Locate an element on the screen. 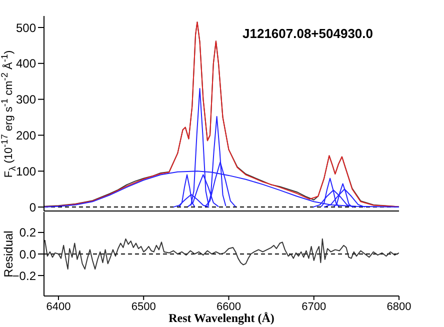  x-tick-label: 6400 is located at coordinates (58, 306).